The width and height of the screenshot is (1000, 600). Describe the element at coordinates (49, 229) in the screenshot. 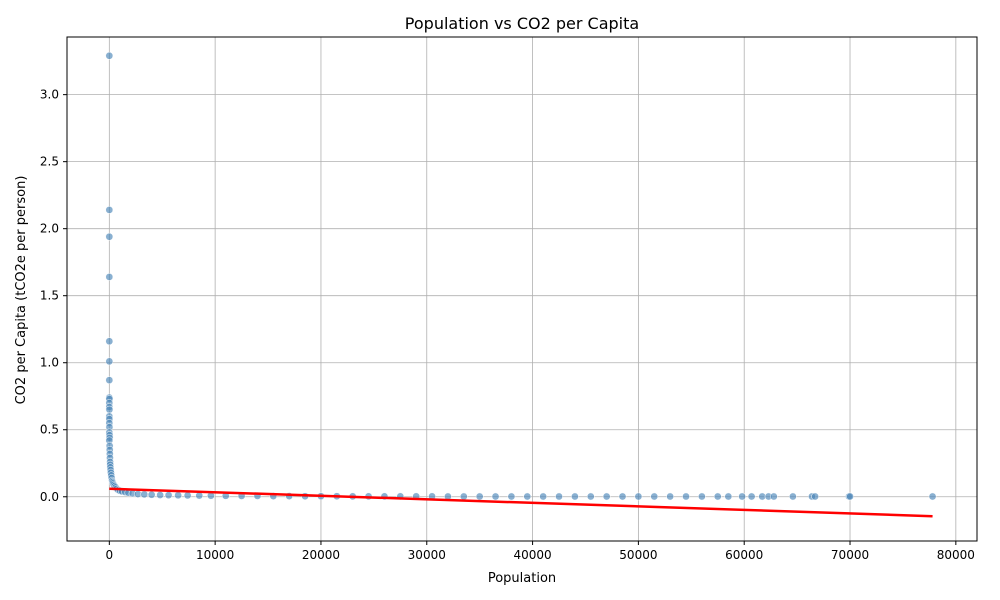

I see `y-tick-label: 2.0` at that location.